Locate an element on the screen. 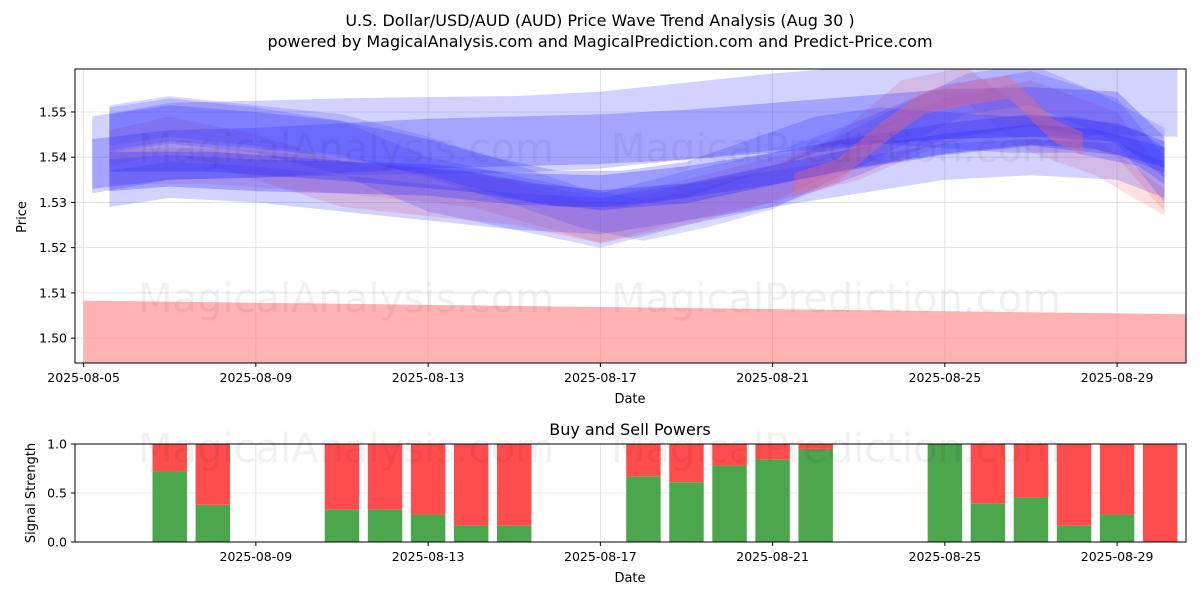 The width and height of the screenshot is (1200, 600). price-x-tick-label: 2025-08-09 is located at coordinates (256, 377).